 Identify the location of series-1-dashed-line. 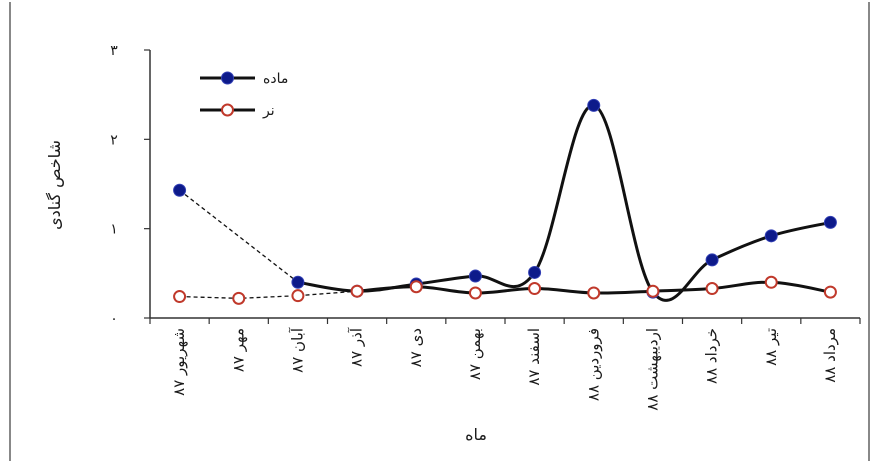
(268, 294).